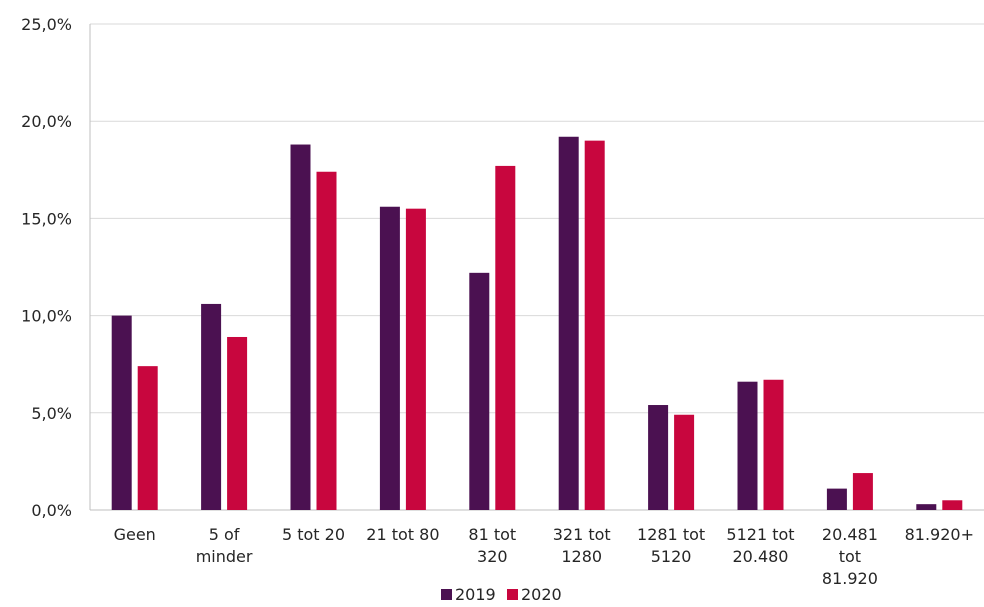 This screenshot has width=984, height=607. Describe the element at coordinates (475, 594) in the screenshot. I see `legend-label-2019: 2019` at that location.